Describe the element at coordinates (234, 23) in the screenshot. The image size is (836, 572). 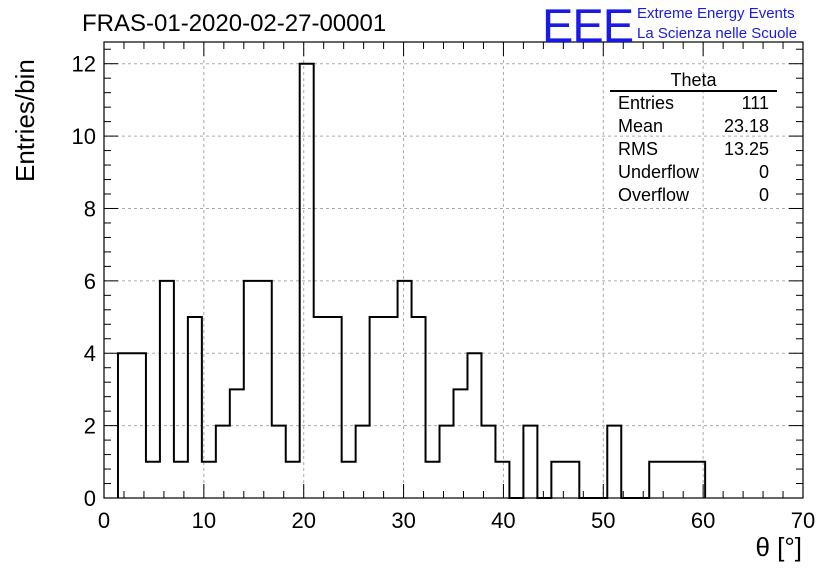
I see `chart-title: FRAS-01-2020-02-27-00001` at that location.